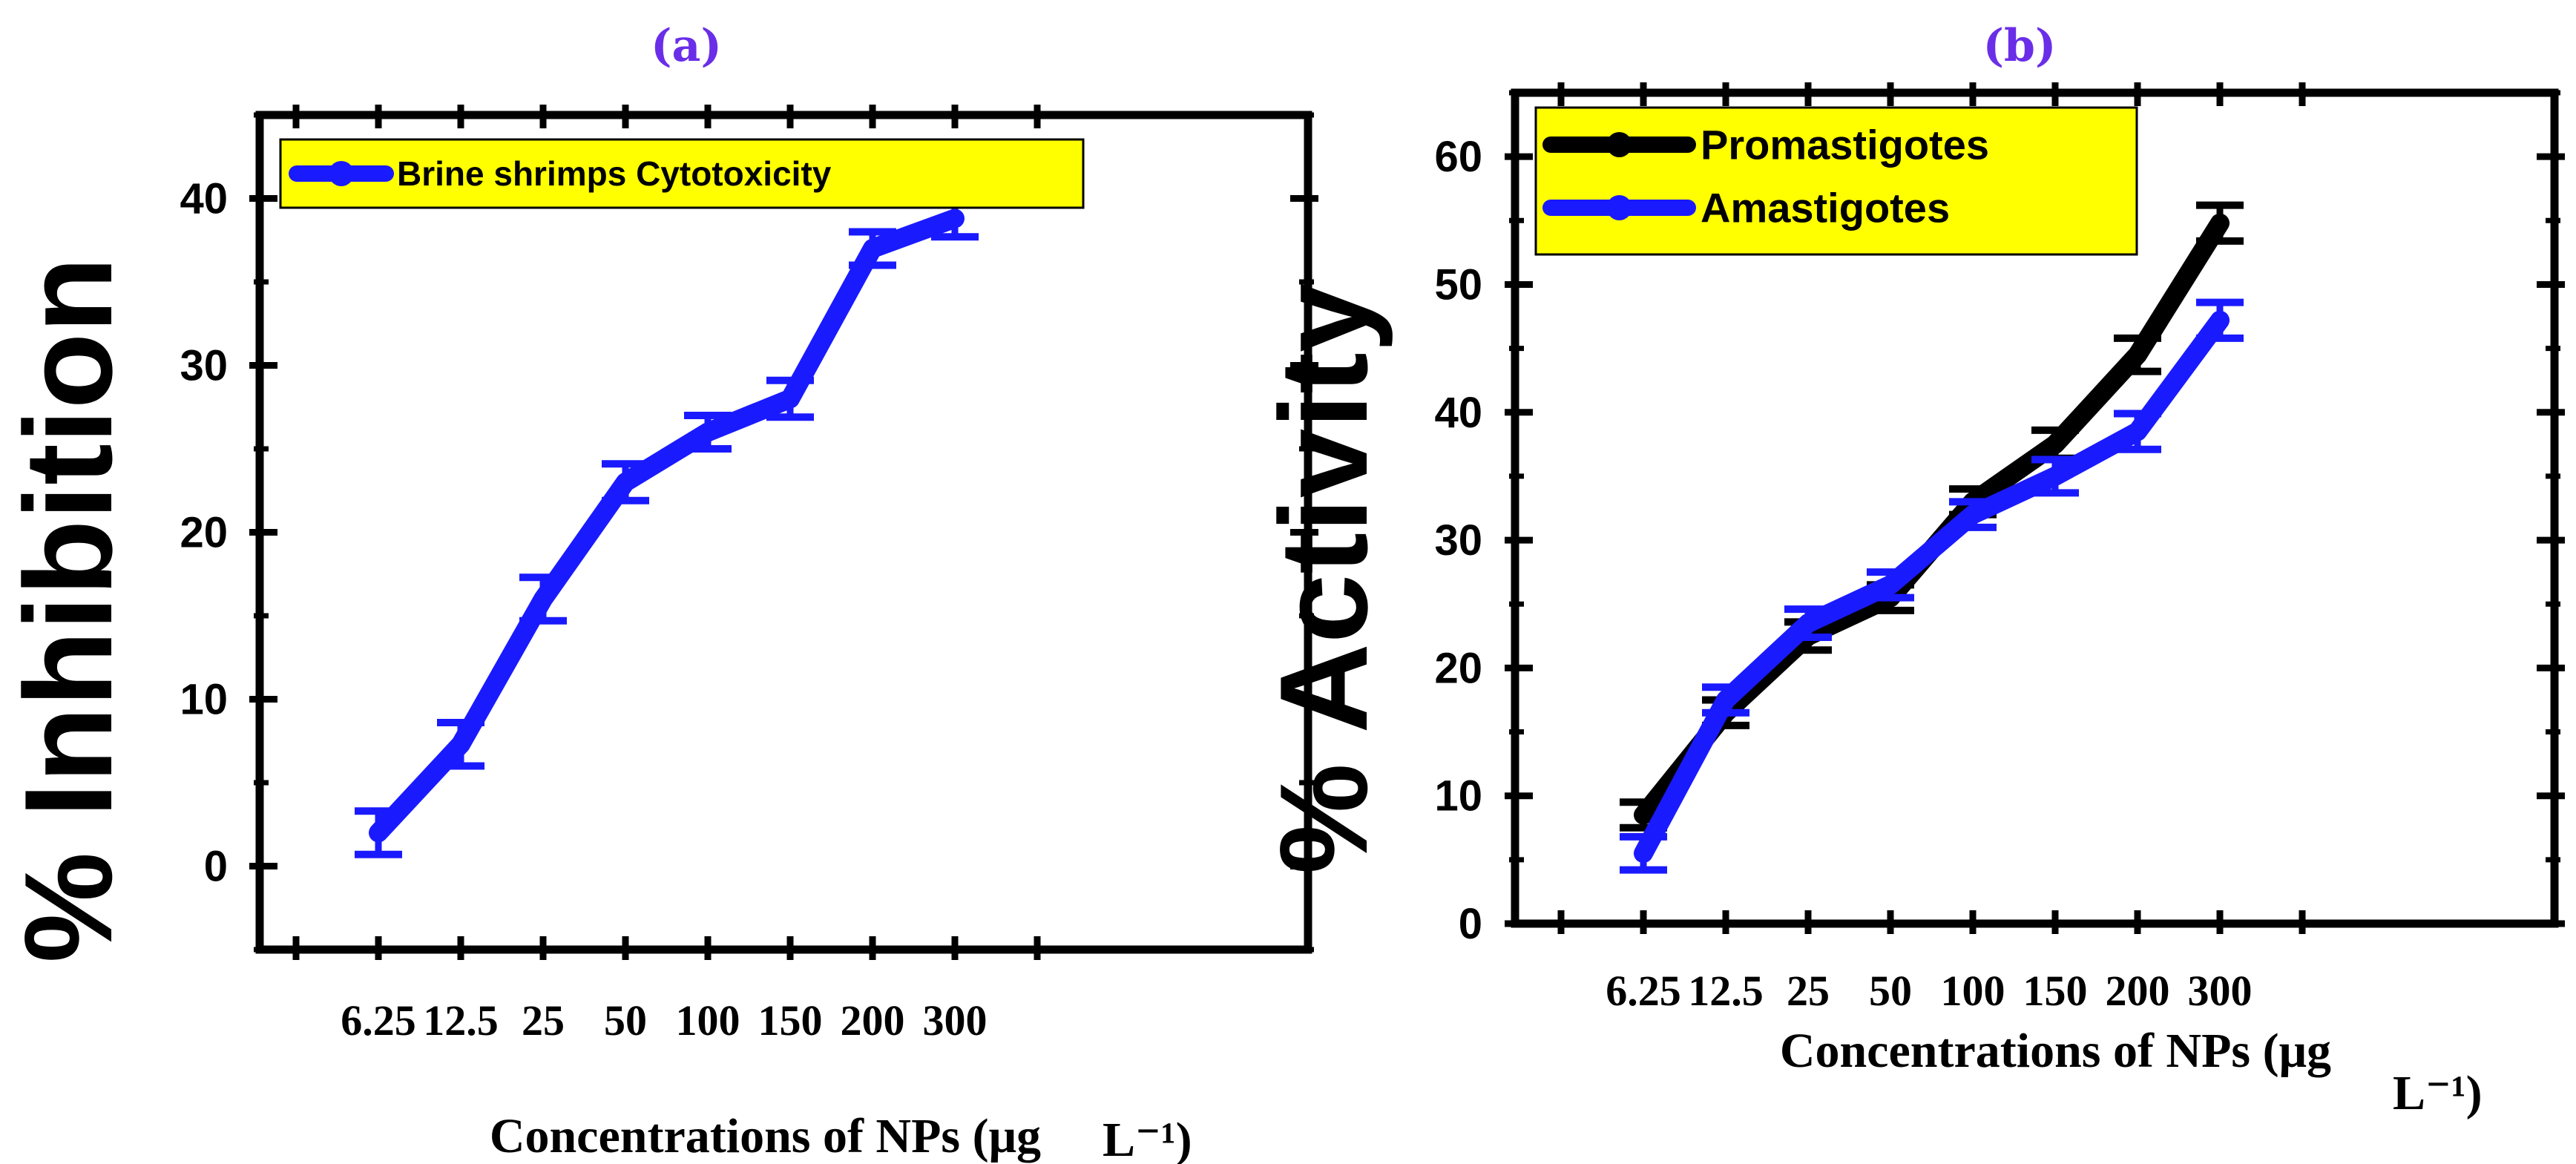 The width and height of the screenshot is (2576, 1164). What do you see at coordinates (1323, 579) in the screenshot?
I see `panel-b-y-axis-label: % Activity` at bounding box center [1323, 579].